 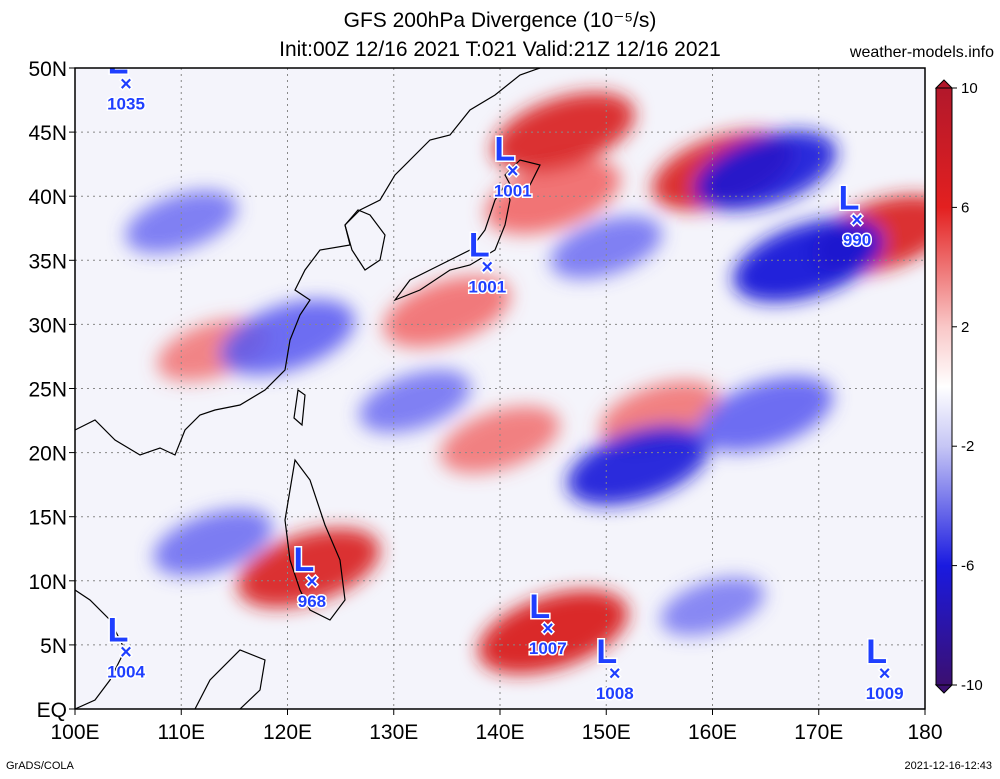 I want to click on x-tick-label: 120E, so click(x=287, y=732).